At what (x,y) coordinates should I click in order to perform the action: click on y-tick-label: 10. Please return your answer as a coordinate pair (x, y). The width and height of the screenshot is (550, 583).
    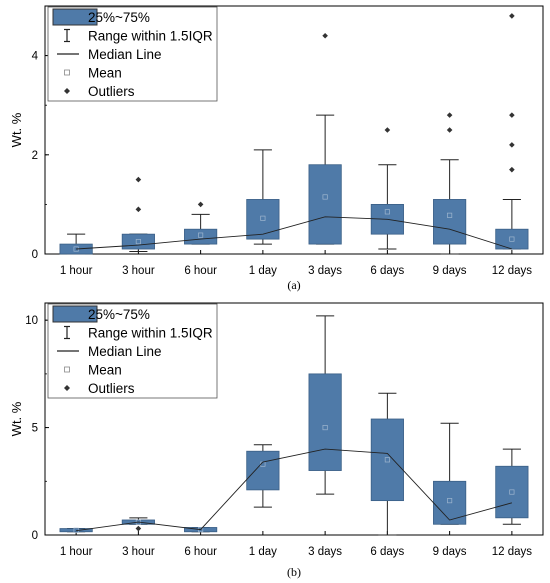
    Looking at the image, I should click on (31, 321).